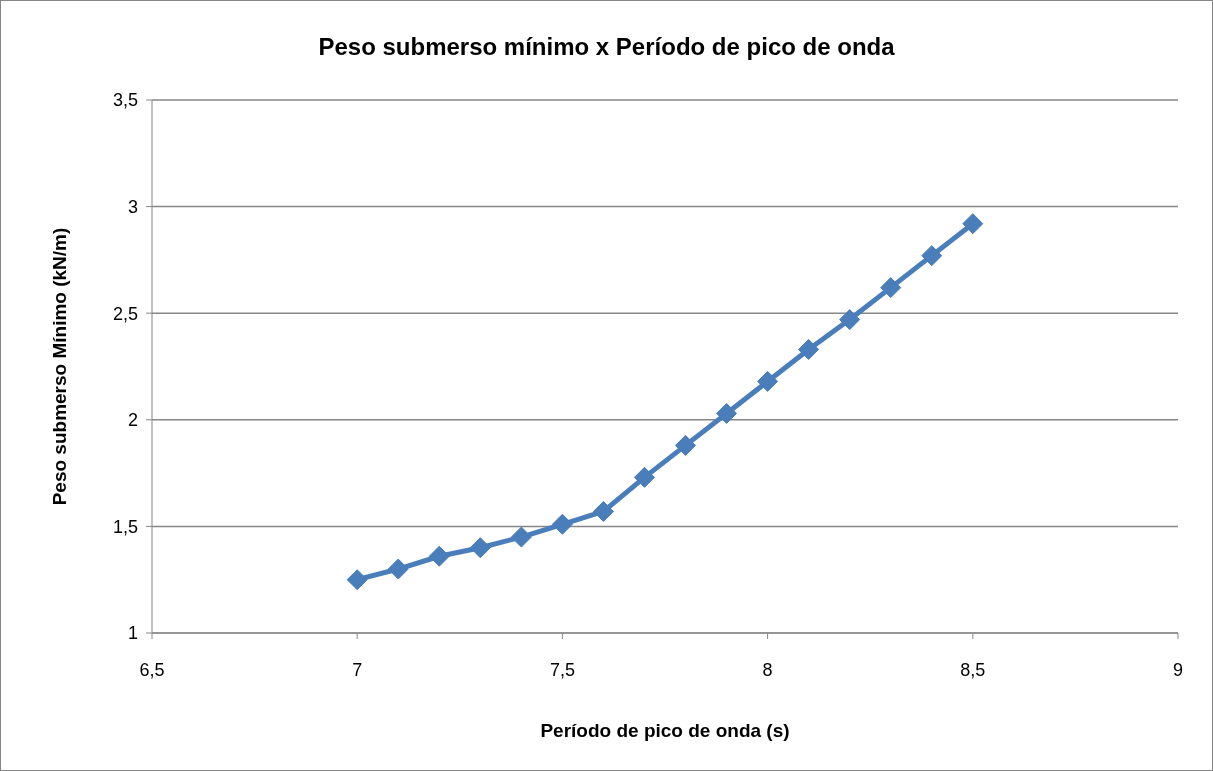  What do you see at coordinates (562, 669) in the screenshot?
I see `x-tick-label: 7,5` at bounding box center [562, 669].